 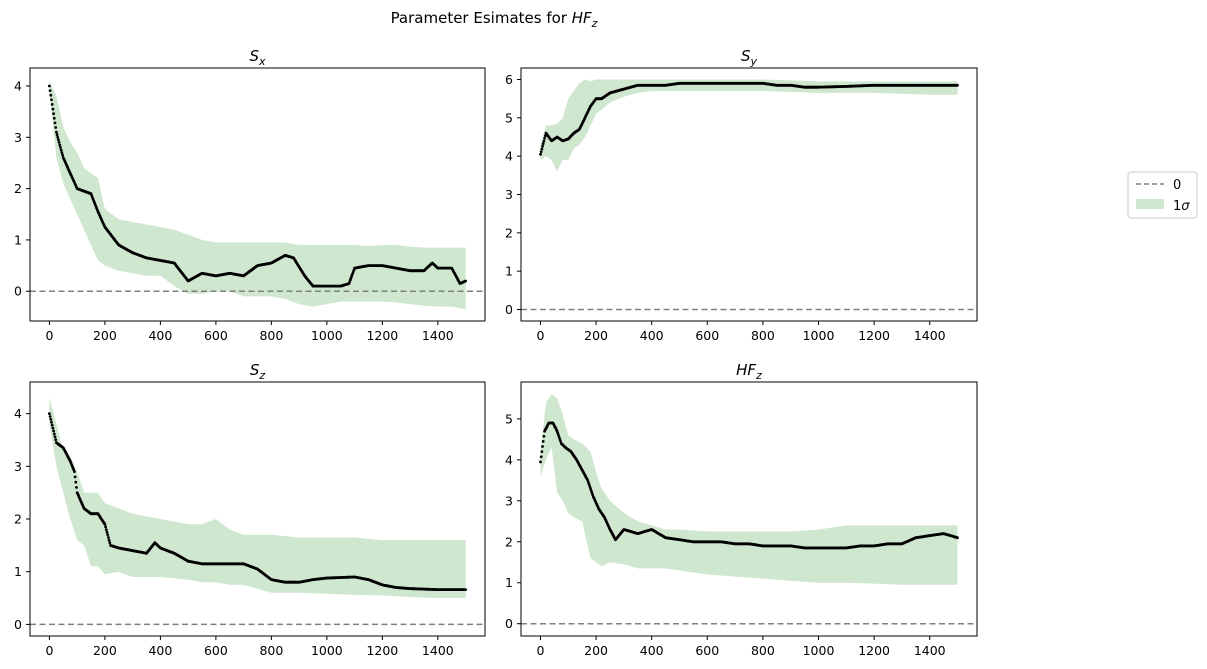 I want to click on y-tick-label: 6, so click(x=509, y=79).